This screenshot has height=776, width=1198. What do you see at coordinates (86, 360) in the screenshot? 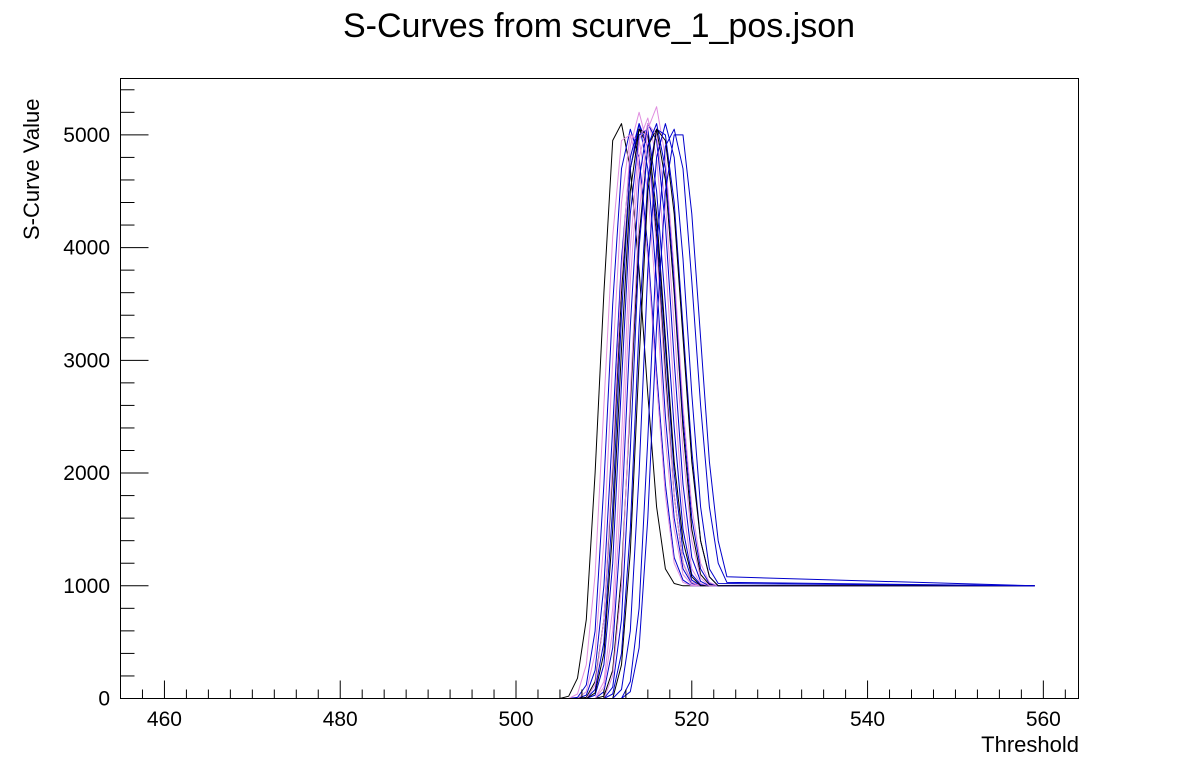
I see `y-tick-label: 3000` at bounding box center [86, 360].